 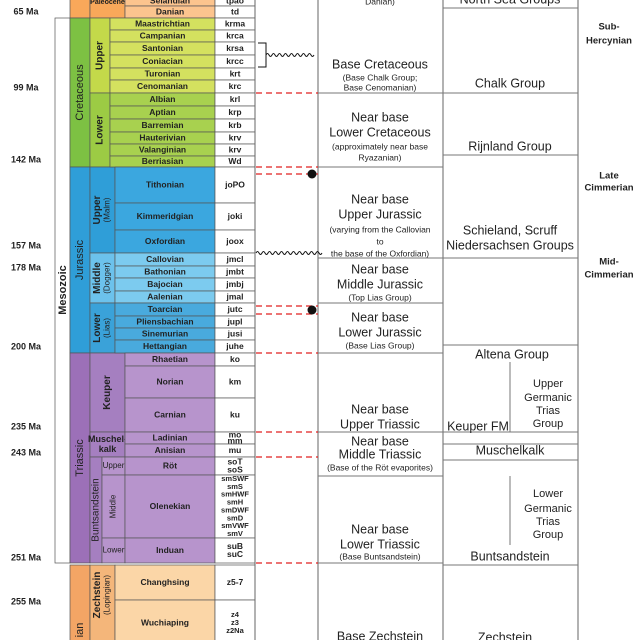 I want to click on age-label: 178 Ma, so click(x=26, y=267).